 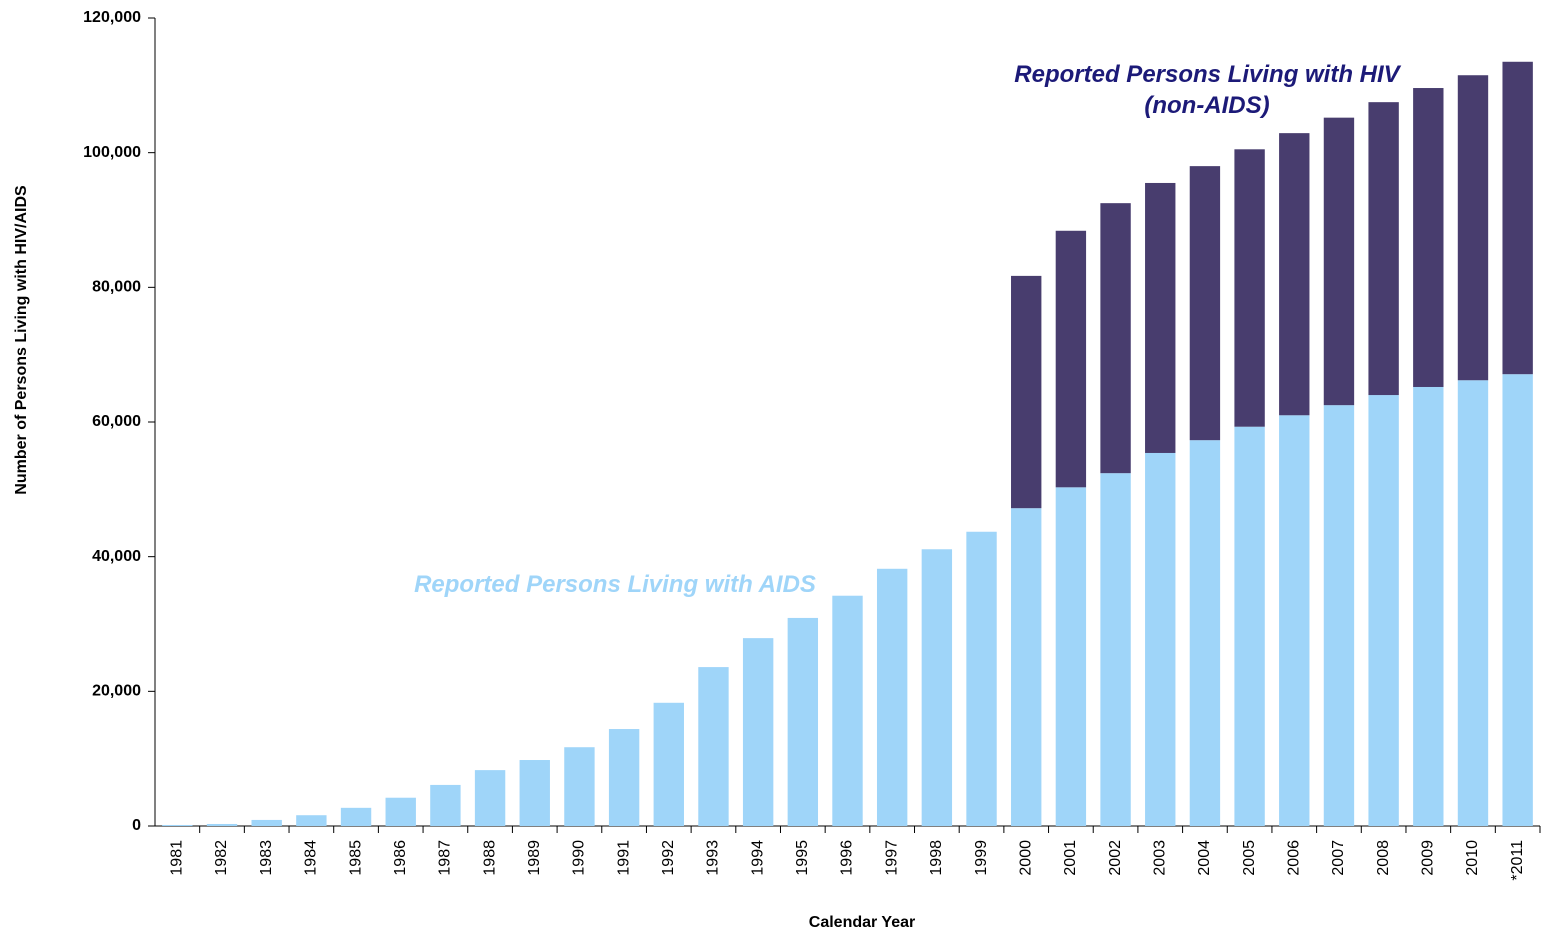 What do you see at coordinates (21, 340) in the screenshot?
I see `y-axis-label: Number of Persons Living with HIV/AIDS` at bounding box center [21, 340].